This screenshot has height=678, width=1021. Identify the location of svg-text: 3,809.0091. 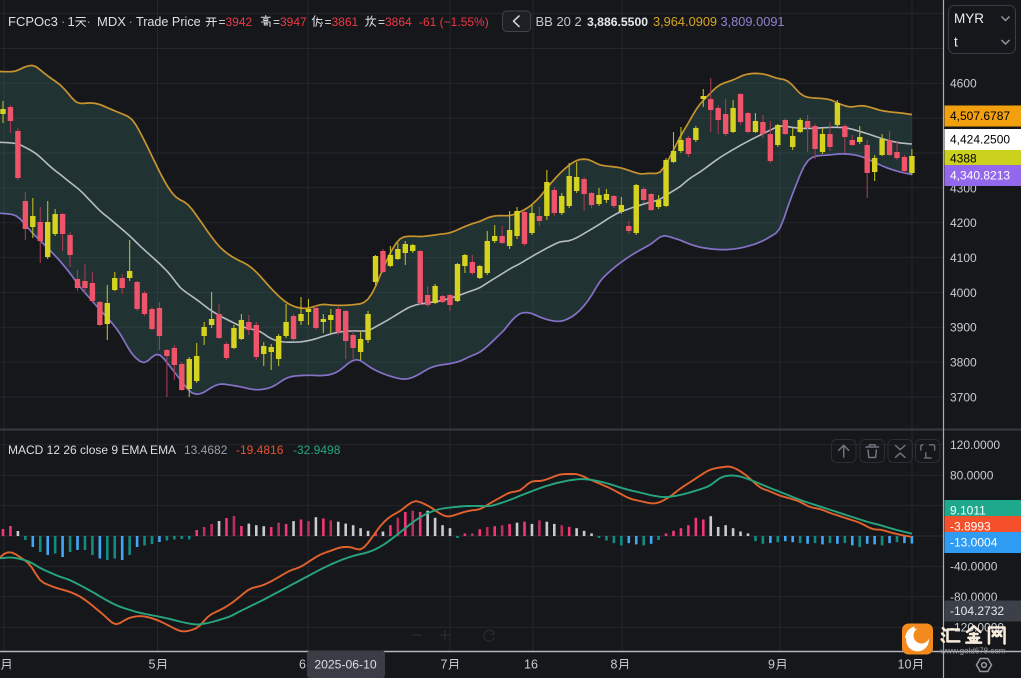
(753, 21).